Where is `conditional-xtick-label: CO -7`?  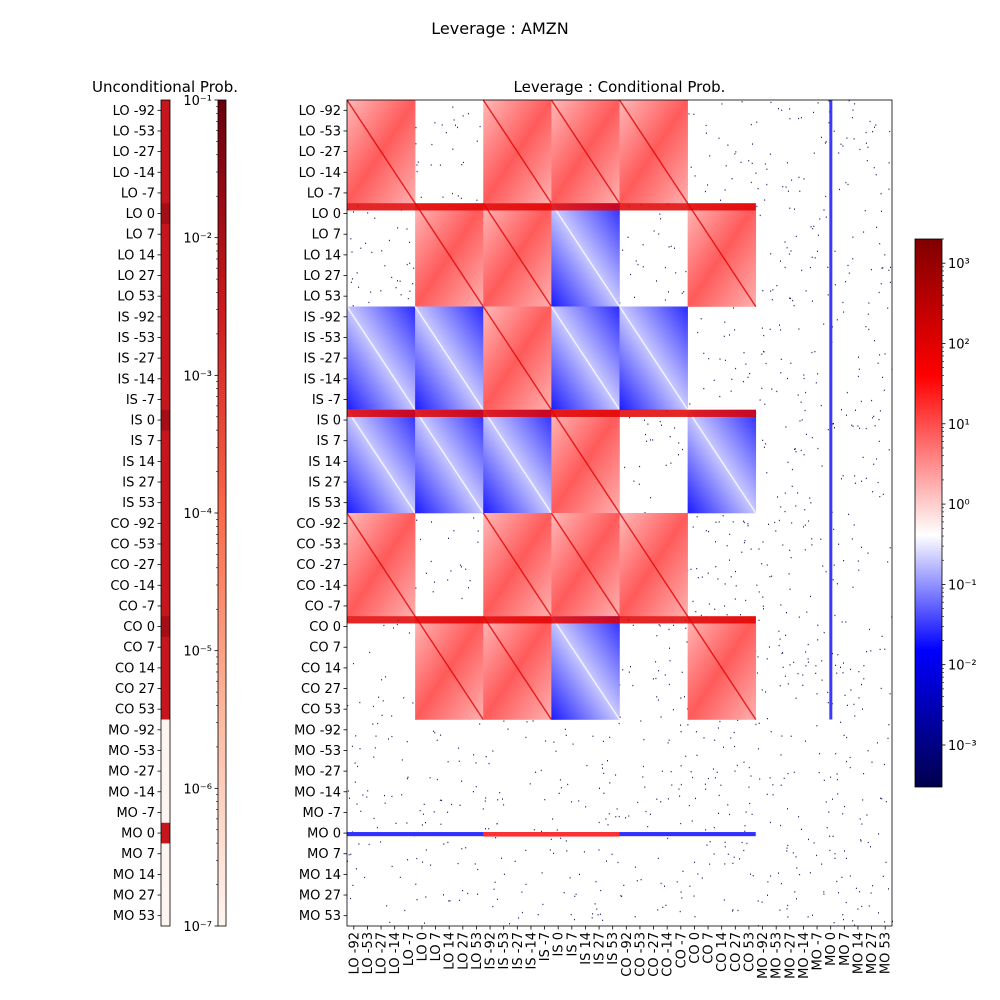 conditional-xtick-label: CO -7 is located at coordinates (681, 950).